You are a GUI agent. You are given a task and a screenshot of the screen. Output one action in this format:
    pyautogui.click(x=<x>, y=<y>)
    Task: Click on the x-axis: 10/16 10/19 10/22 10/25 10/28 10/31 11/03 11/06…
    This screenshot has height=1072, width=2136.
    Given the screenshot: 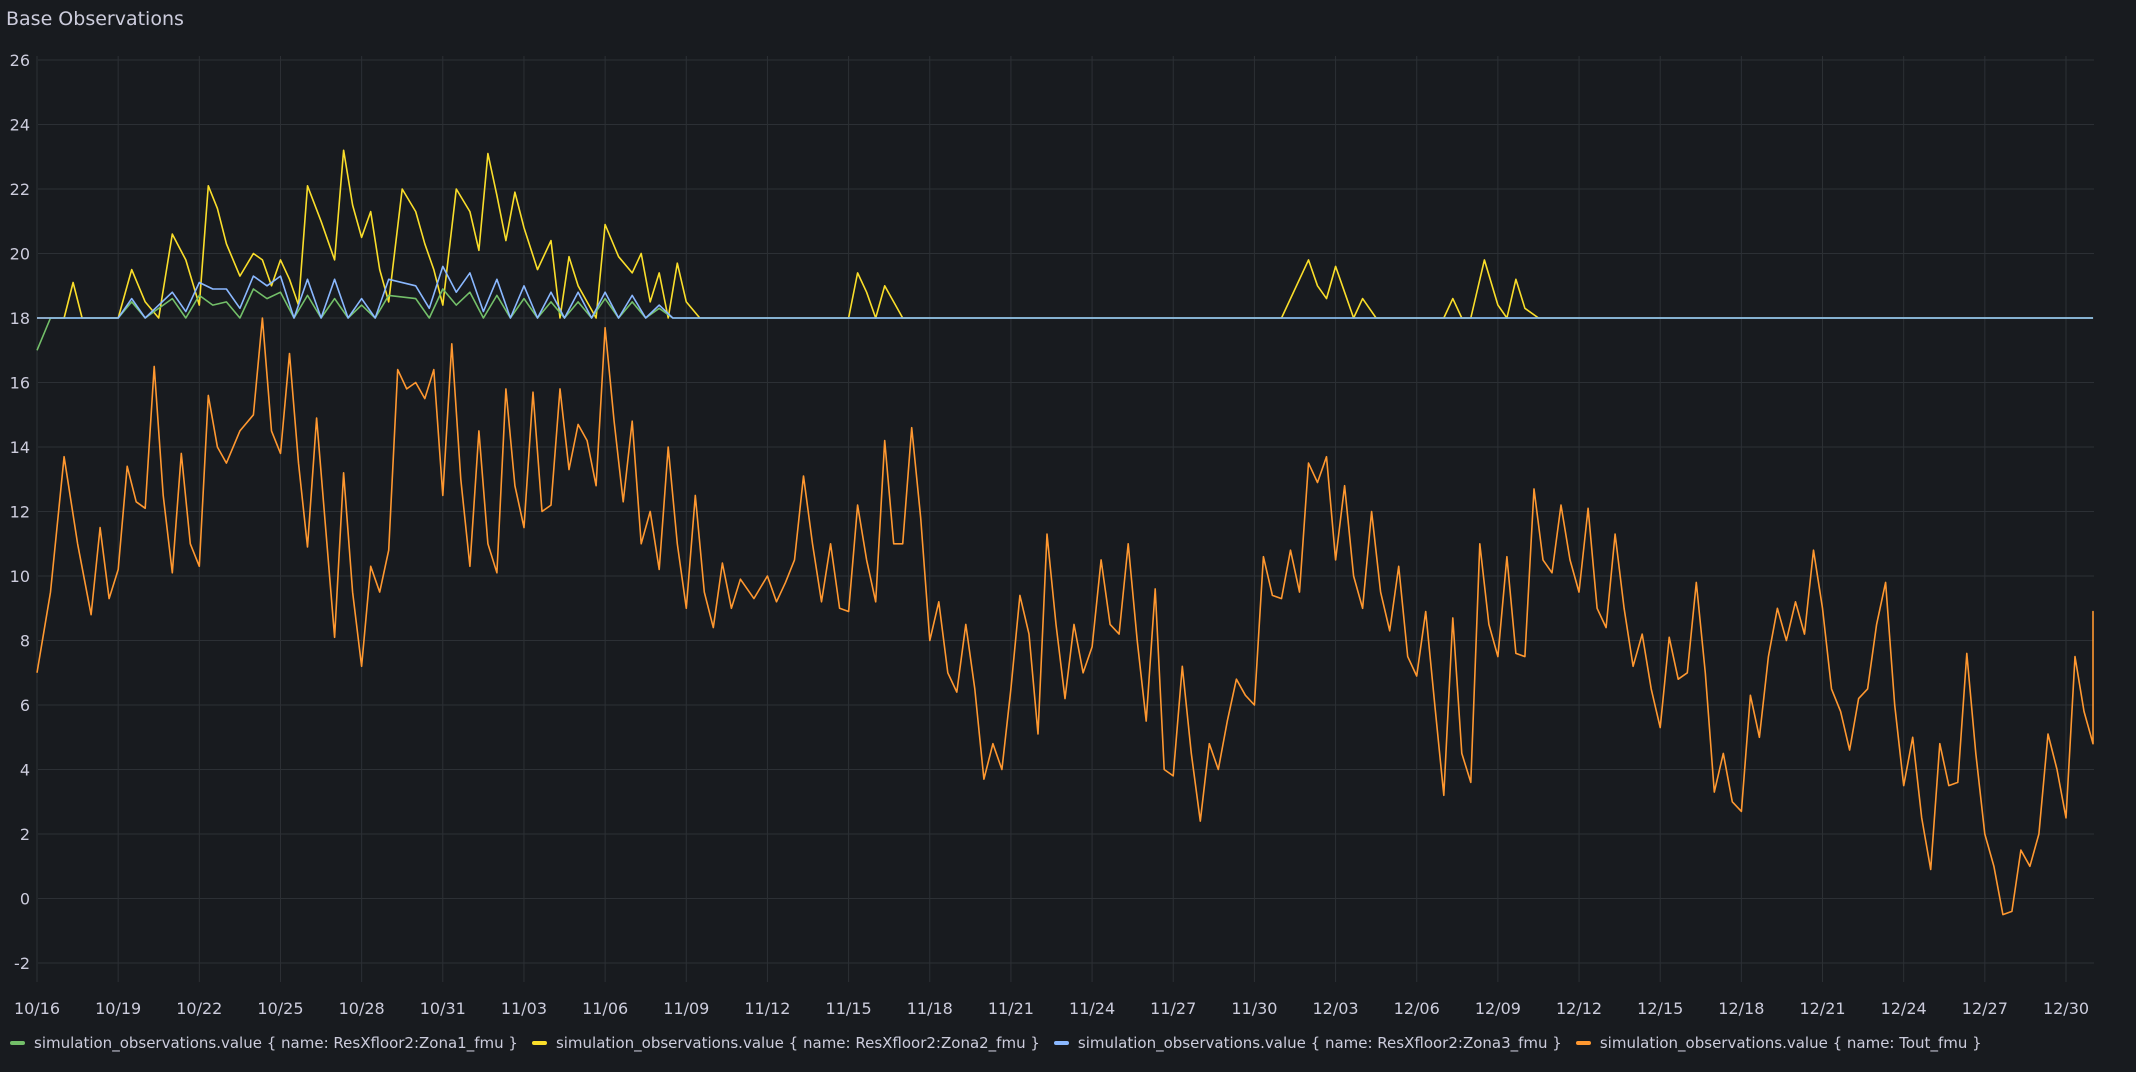 What is the action you would take?
    pyautogui.click(x=1051, y=1008)
    